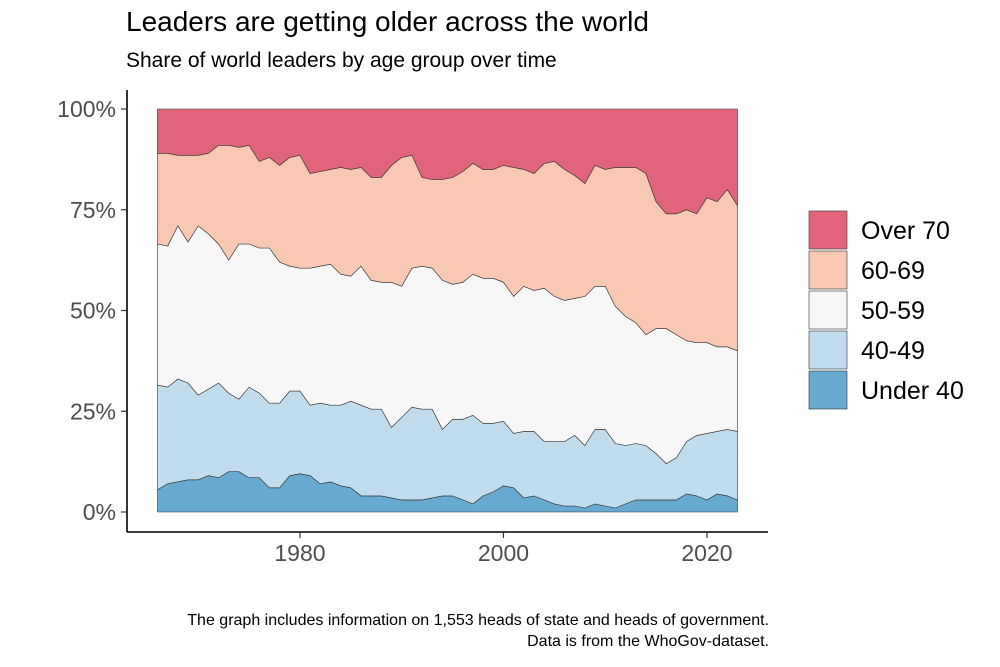 The width and height of the screenshot is (1000, 667). I want to click on legend-label-50-59: 50-59, so click(893, 311).